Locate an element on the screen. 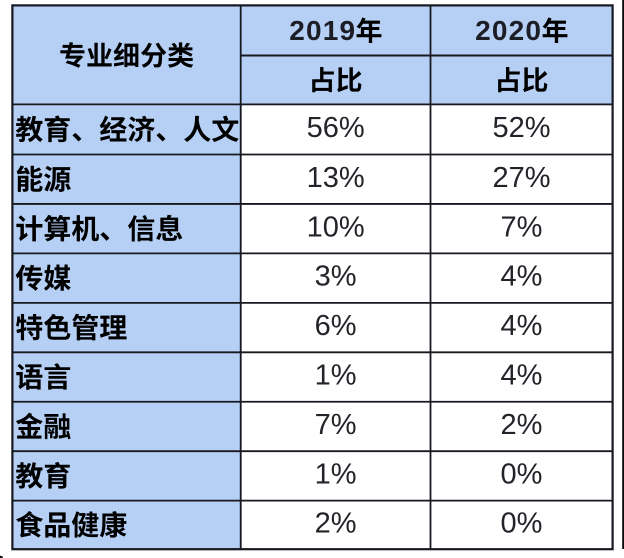 The image size is (624, 558). svg-text: 27% is located at coordinates (521, 178).